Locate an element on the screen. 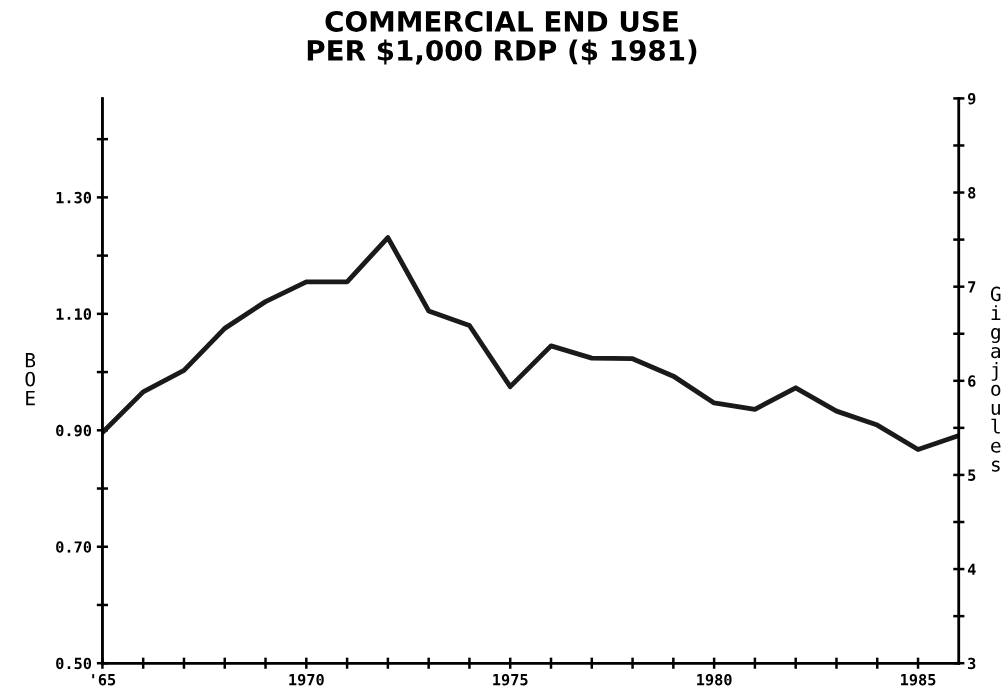 The image size is (1004, 693). y2-tick-label: 6 is located at coordinates (972, 381).